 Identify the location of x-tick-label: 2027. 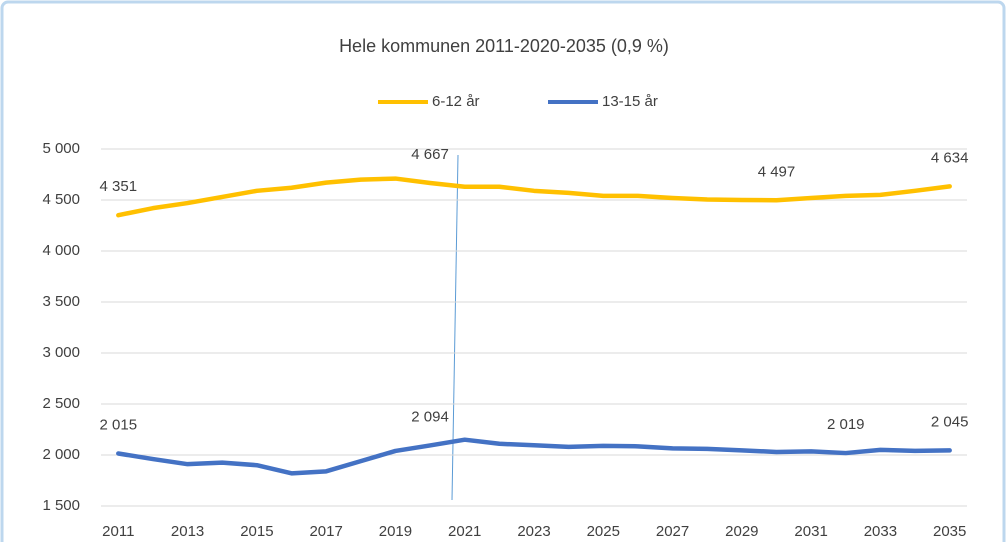
(672, 531).